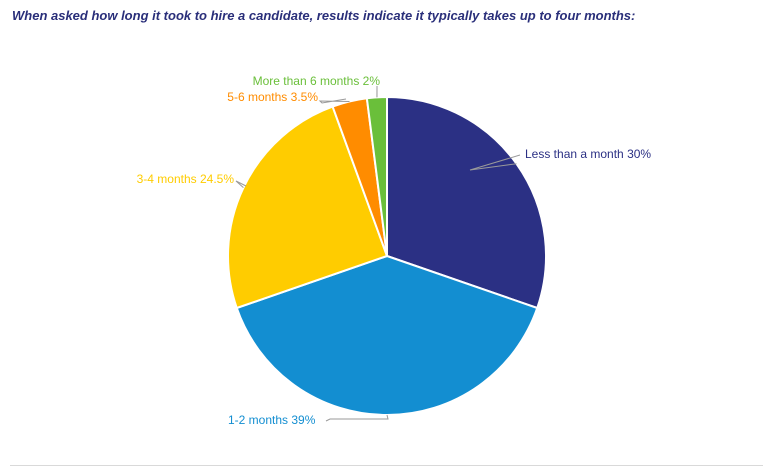 The width and height of the screenshot is (773, 475). What do you see at coordinates (387, 335) in the screenshot?
I see `pie-slice-1-2-months` at bounding box center [387, 335].